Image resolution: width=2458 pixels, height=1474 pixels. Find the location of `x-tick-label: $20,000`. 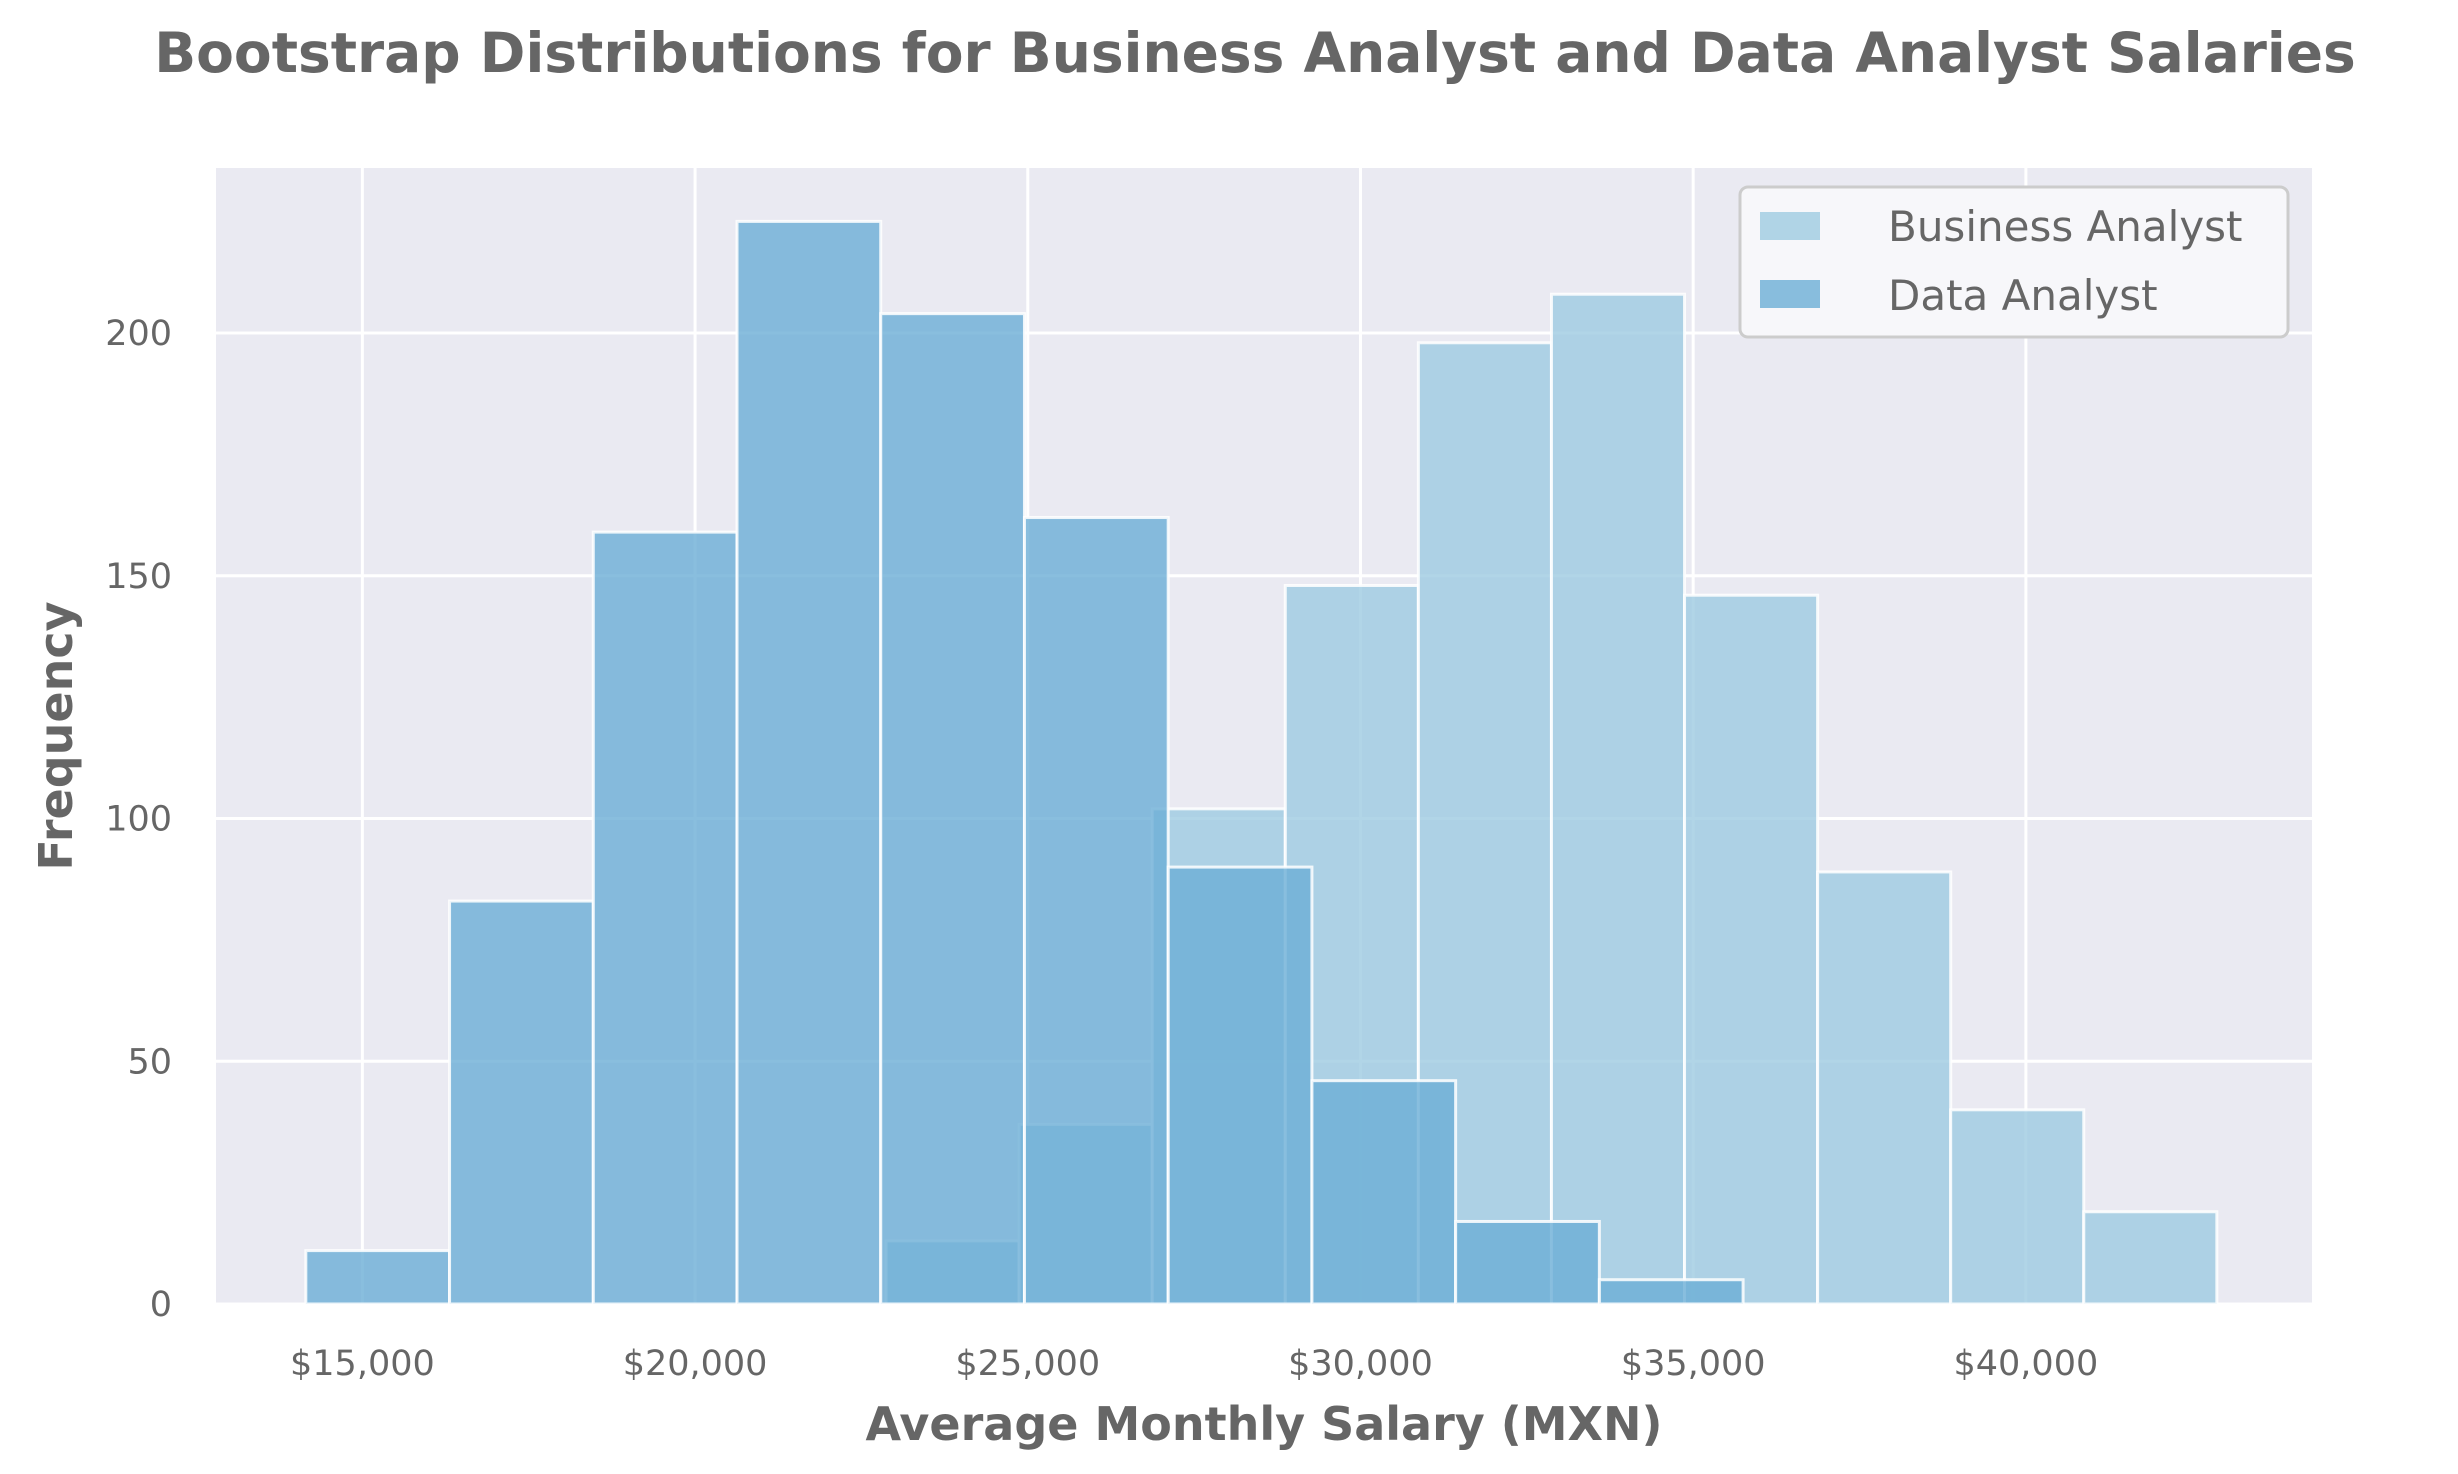

x-tick-label: $20,000 is located at coordinates (695, 1364).